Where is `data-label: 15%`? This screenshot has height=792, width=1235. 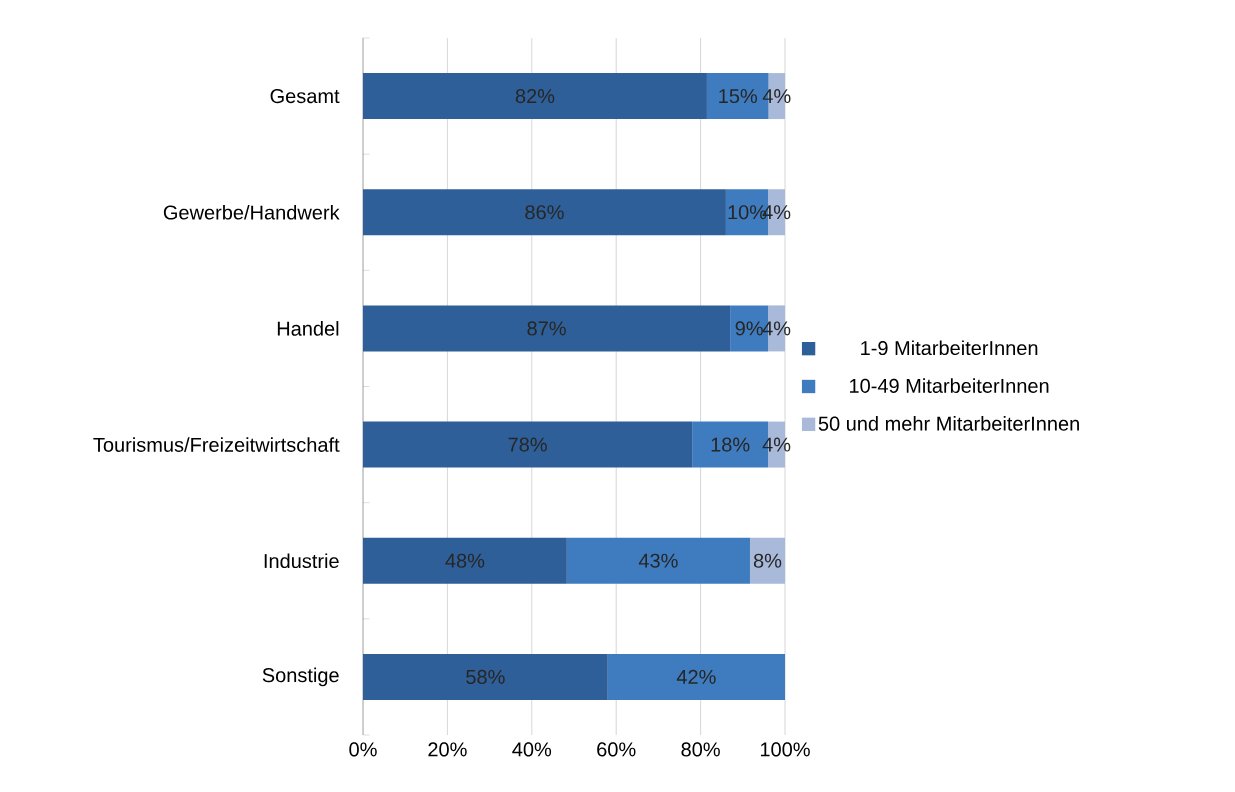
data-label: 15% is located at coordinates (738, 96).